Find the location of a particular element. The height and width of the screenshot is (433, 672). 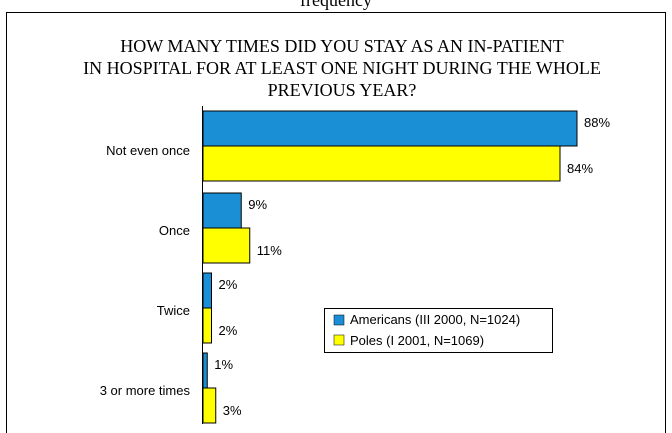

bar-americans-3-or-more-times is located at coordinates (205, 370).